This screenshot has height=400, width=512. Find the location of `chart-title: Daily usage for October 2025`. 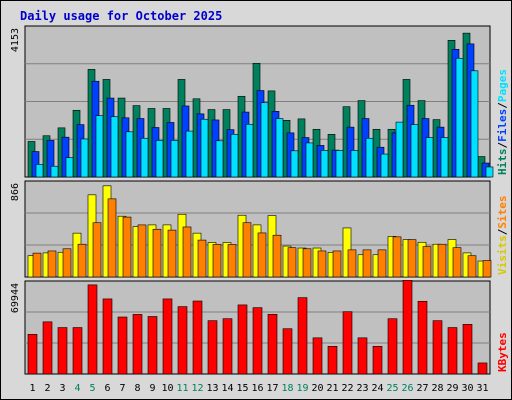

chart-title: Daily usage for October 2025 is located at coordinates (121, 16).